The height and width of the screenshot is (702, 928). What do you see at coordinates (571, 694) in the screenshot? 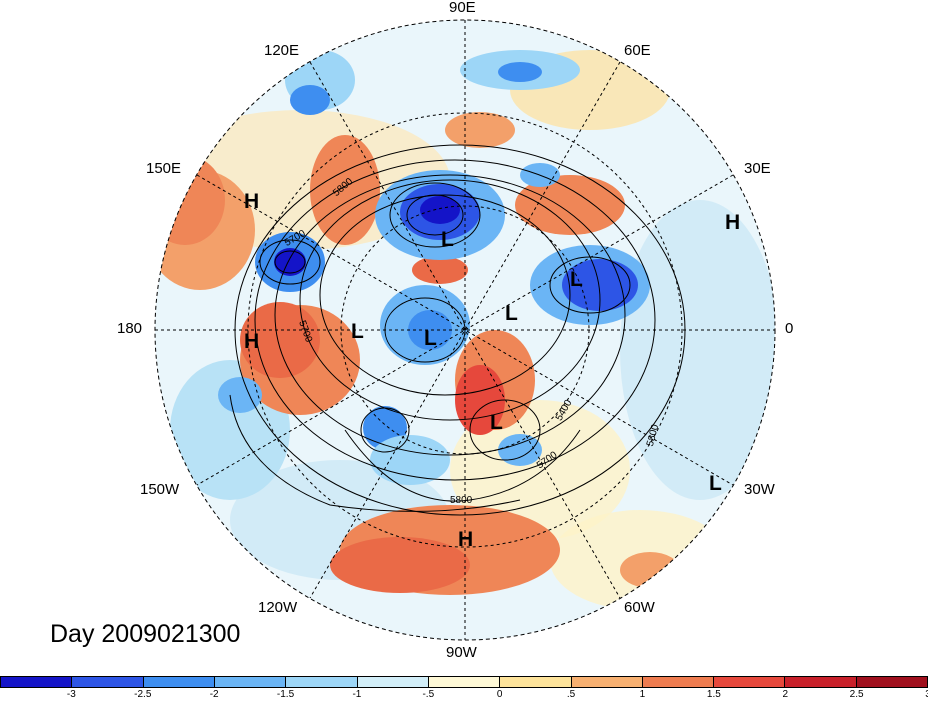
I see `colorbar-tick-label: .5` at bounding box center [571, 694].